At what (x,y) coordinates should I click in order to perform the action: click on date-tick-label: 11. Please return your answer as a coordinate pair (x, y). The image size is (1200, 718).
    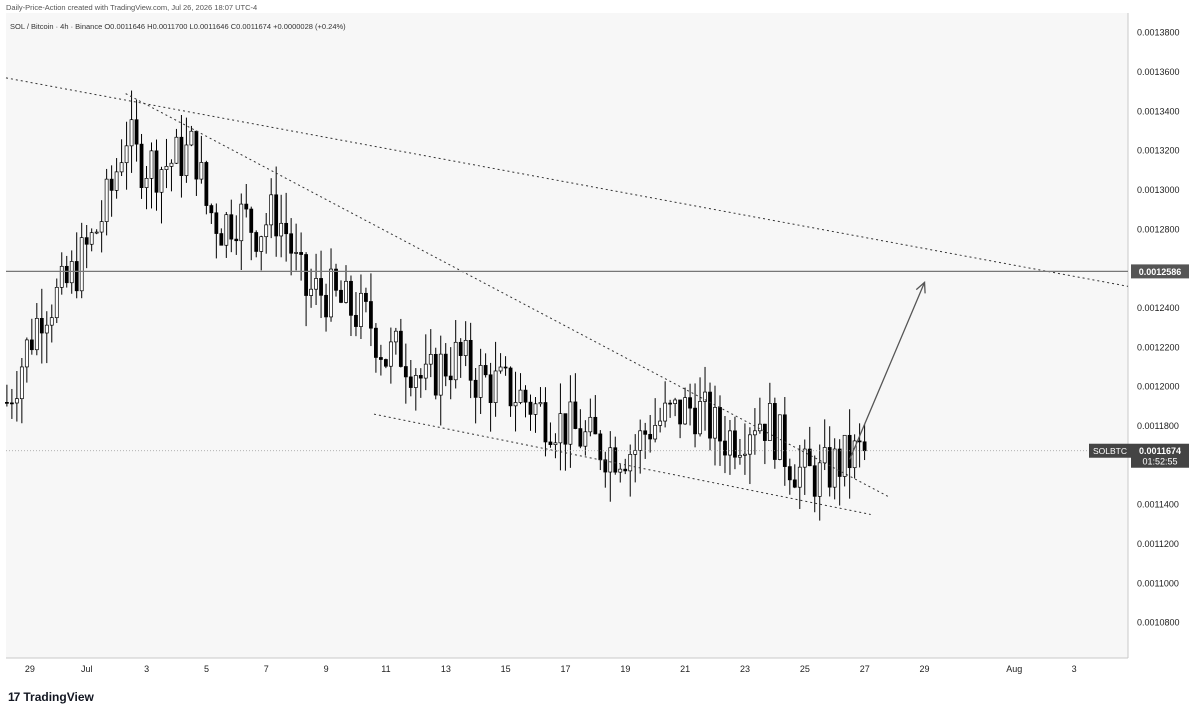
    Looking at the image, I should click on (385, 669).